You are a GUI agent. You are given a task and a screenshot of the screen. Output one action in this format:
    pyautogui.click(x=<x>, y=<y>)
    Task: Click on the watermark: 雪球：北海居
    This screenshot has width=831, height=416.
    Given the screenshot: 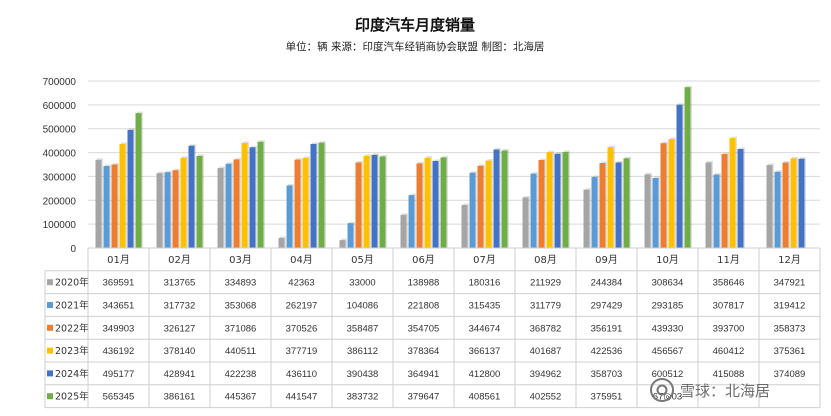 What is the action you would take?
    pyautogui.click(x=710, y=390)
    